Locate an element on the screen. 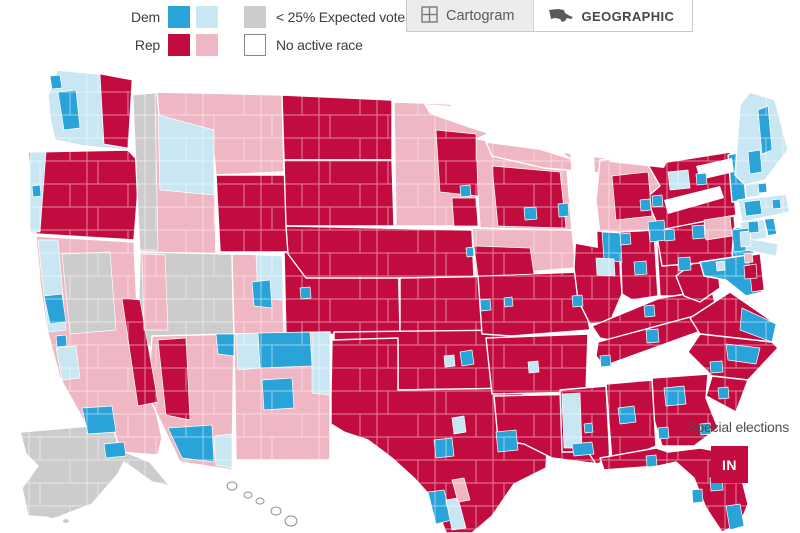 This screenshot has height=533, width=800. cartogram-button: Cartogram is located at coordinates (470, 15).